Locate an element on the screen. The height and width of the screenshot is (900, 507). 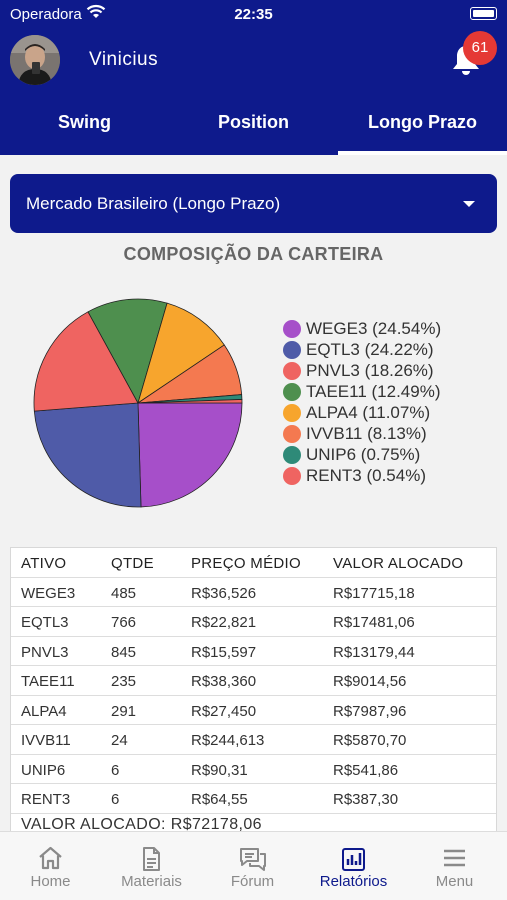
legend-label: IVVB11 (8.13%) is located at coordinates (366, 433).